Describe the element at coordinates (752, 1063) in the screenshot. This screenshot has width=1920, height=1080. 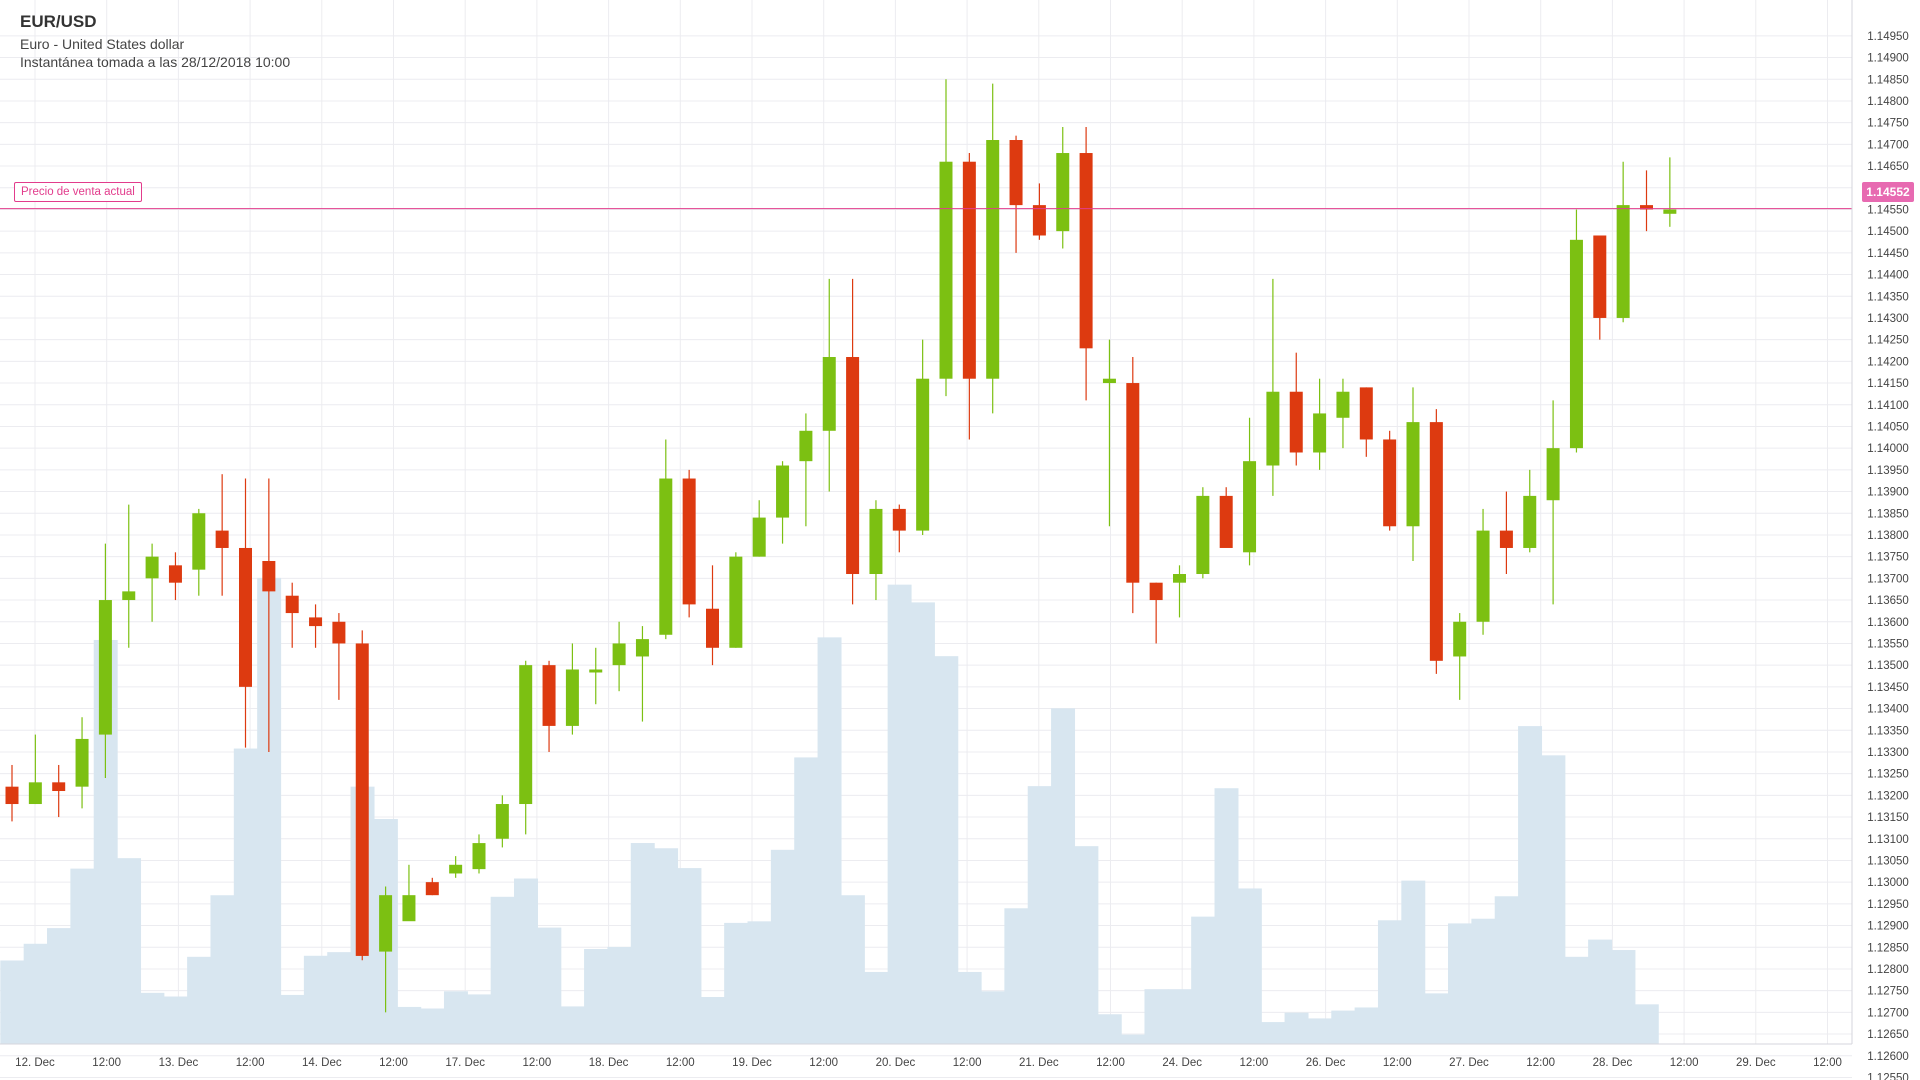
I see `x-tick-label: 19. Dec` at that location.